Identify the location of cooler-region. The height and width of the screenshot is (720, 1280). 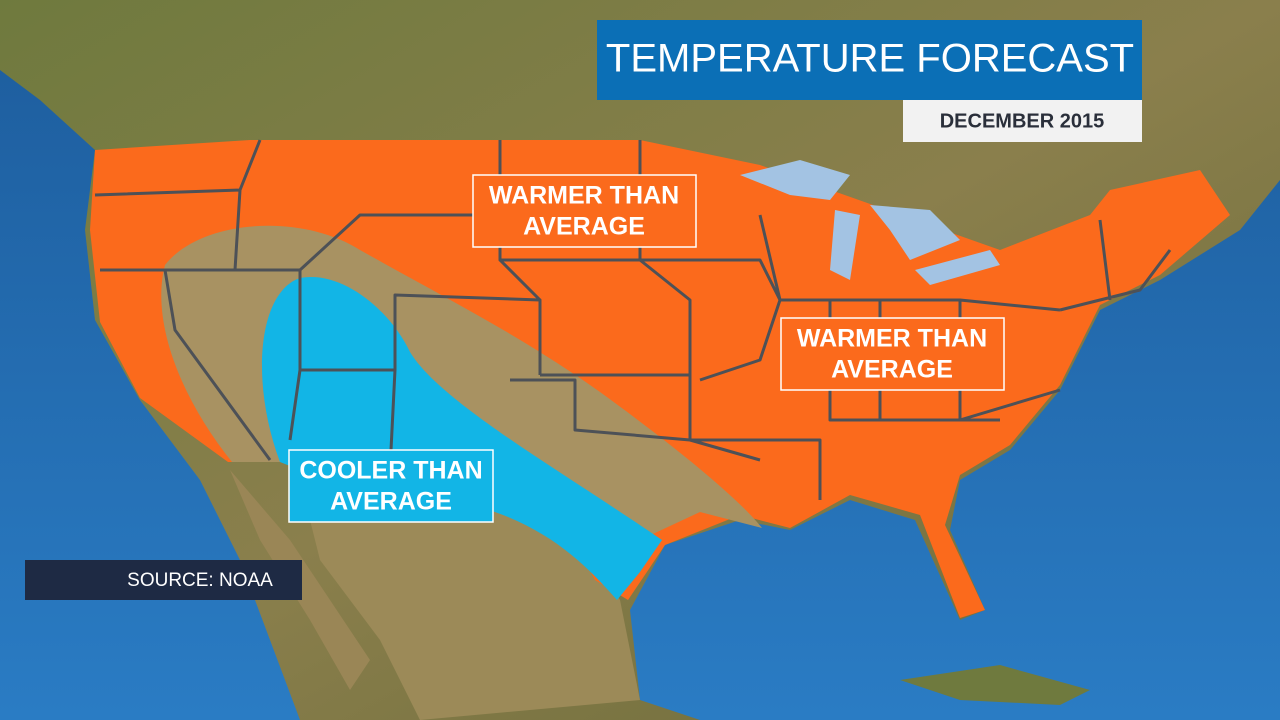
(461, 438).